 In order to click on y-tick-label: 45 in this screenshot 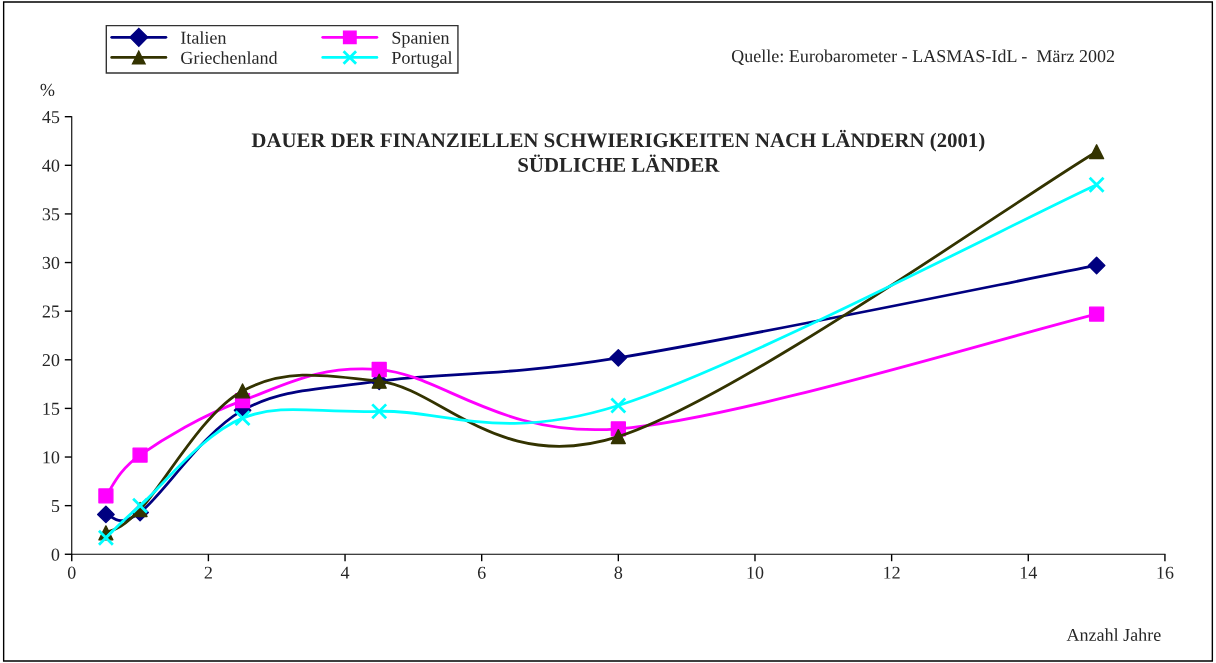, I will do `click(51, 117)`.